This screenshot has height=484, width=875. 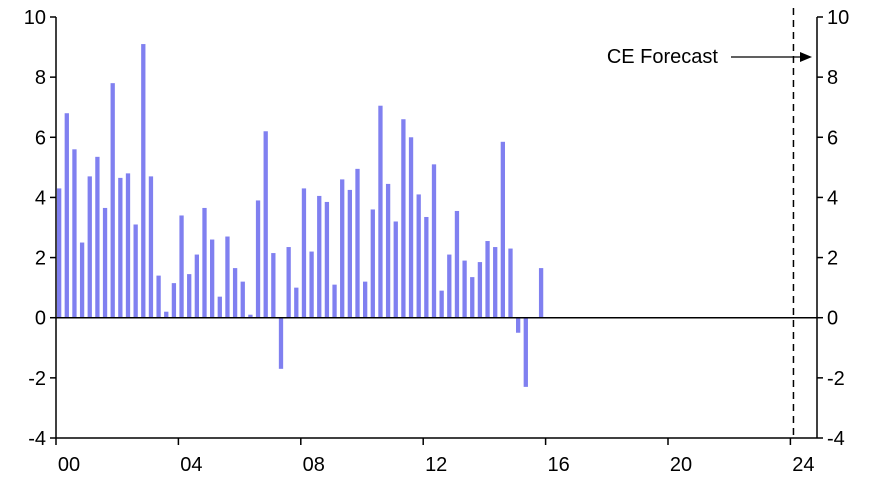 I want to click on forecast-annotation: CE Forecast, so click(x=663, y=57).